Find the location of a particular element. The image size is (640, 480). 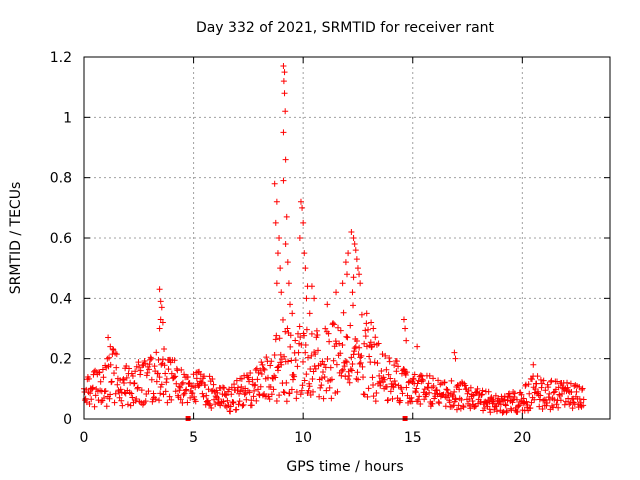

y-tick-label: 0.6 is located at coordinates (61, 239).